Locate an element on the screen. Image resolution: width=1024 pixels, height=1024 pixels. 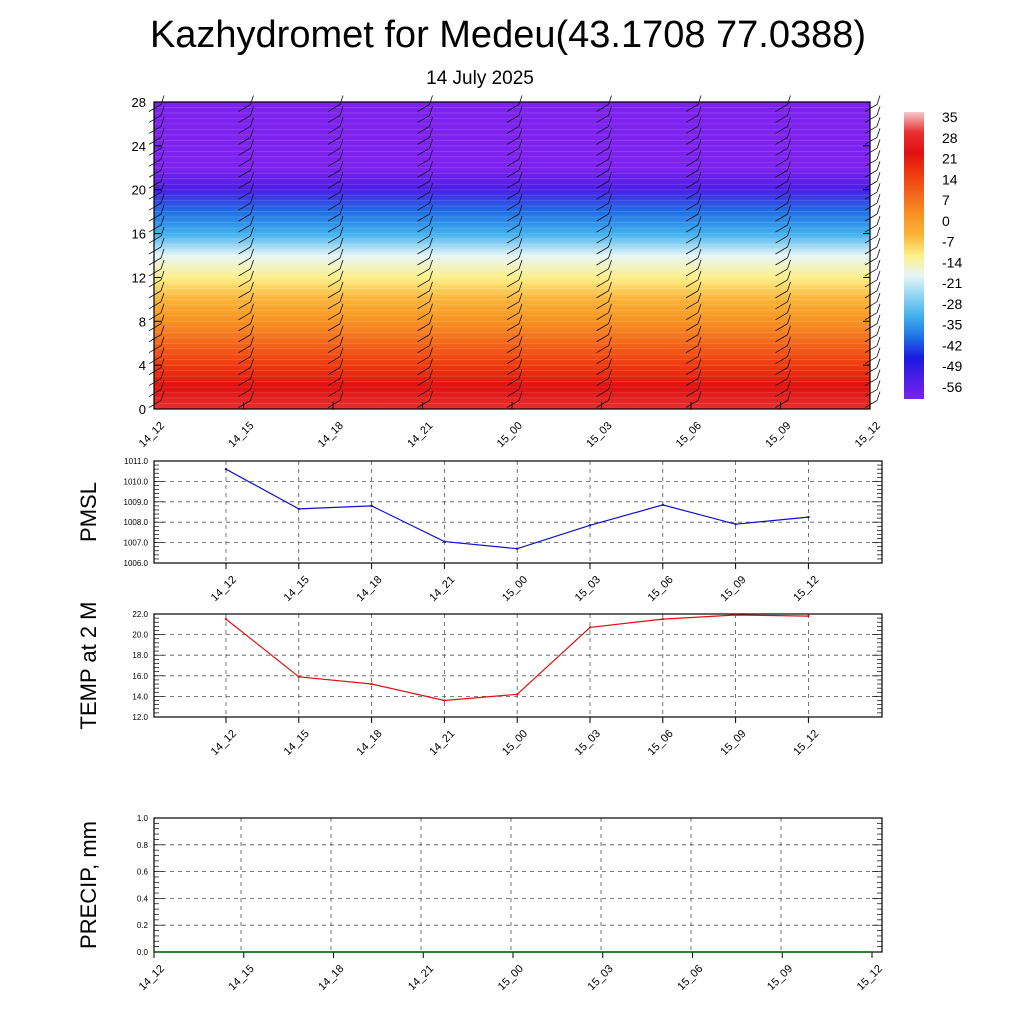
y-axis-label: PMSL is located at coordinates (88, 512).